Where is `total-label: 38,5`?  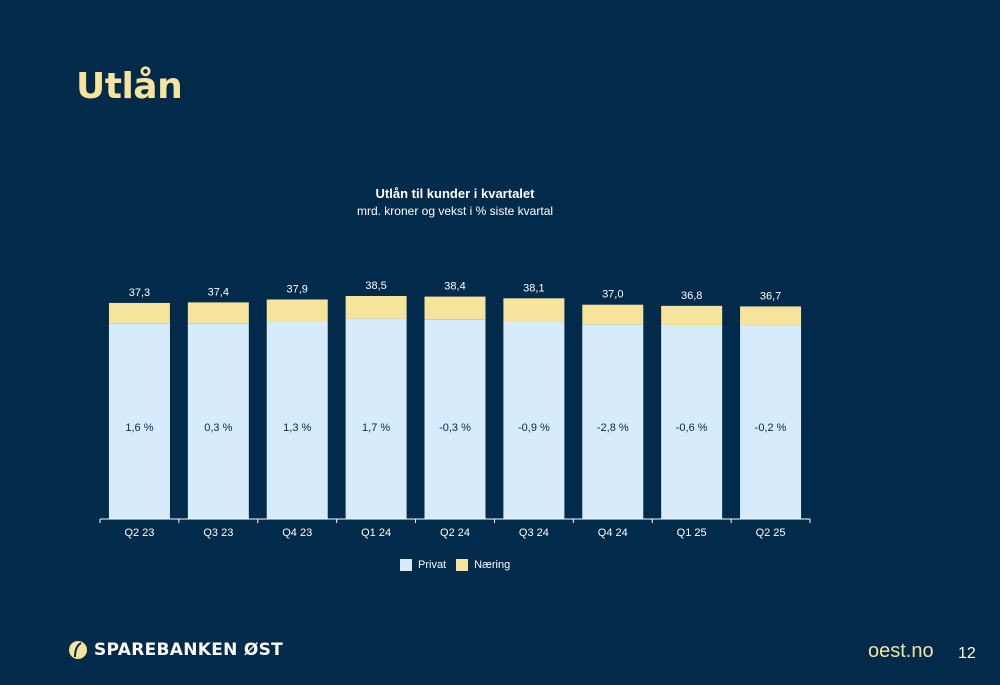 total-label: 38,5 is located at coordinates (375, 286).